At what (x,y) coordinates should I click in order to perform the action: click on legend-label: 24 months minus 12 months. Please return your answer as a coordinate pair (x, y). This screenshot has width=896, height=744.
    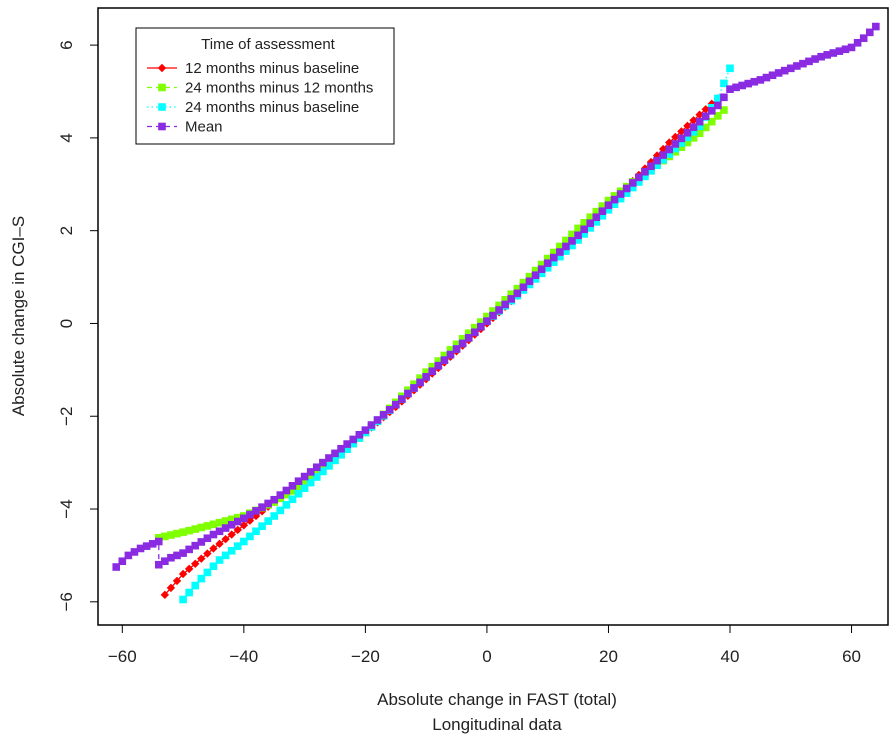
    Looking at the image, I should click on (279, 88).